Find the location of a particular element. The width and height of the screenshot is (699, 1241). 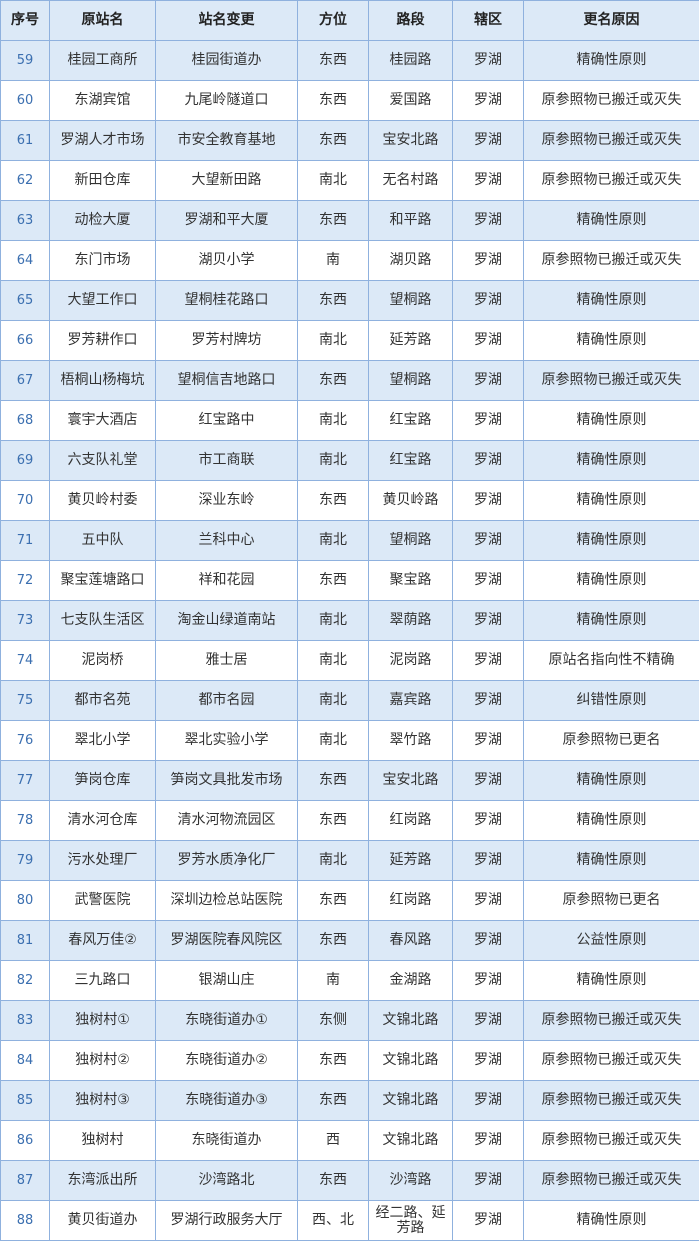

table-row: 88 黄贝街道办 罗湖行政服务大厅 西、北 经二路、延芳路 罗湖 精确性原则 is located at coordinates (349, 1220).